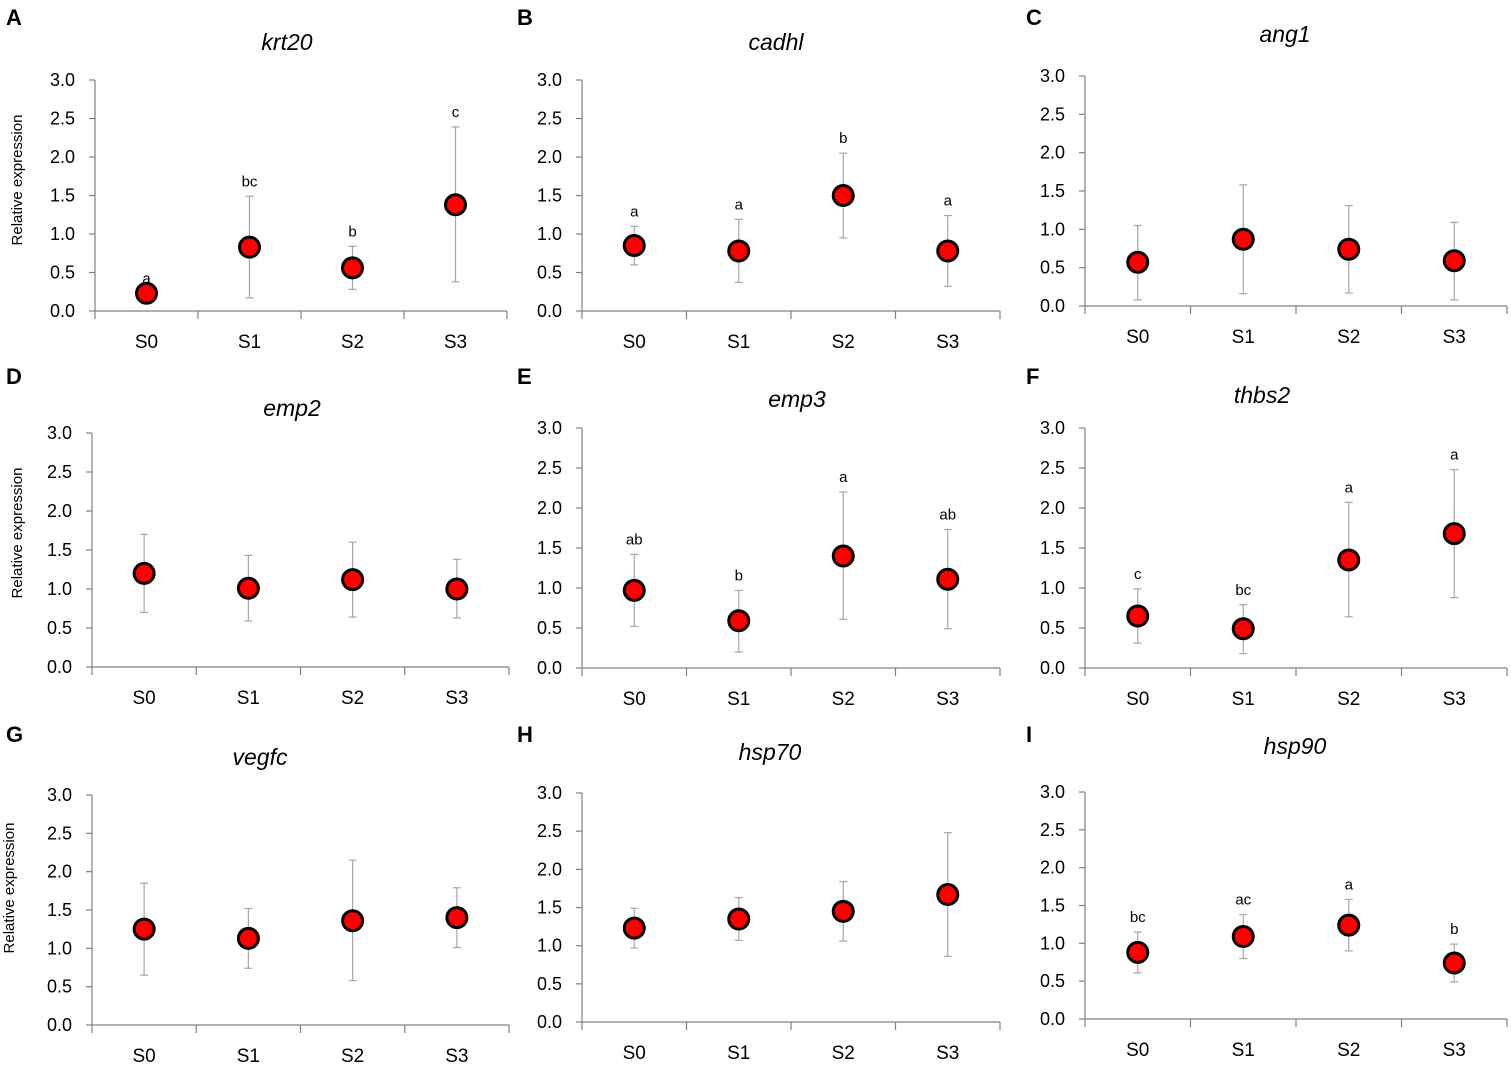 The width and height of the screenshot is (1511, 1070). What do you see at coordinates (797, 399) in the screenshot?
I see `chart-title: emp3` at bounding box center [797, 399].